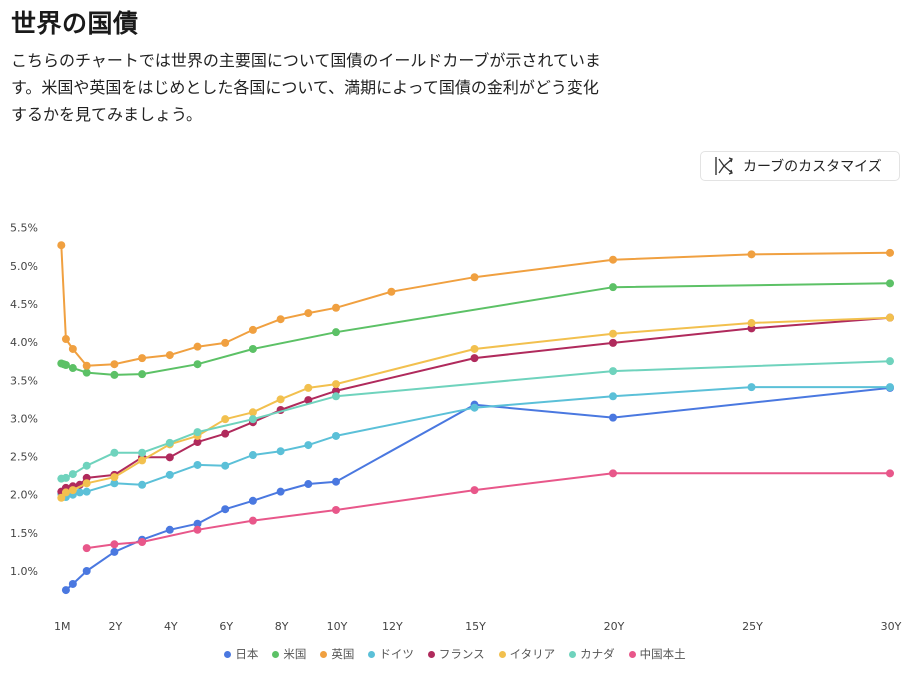  I want to click on legend-item: 英国, so click(337, 654).